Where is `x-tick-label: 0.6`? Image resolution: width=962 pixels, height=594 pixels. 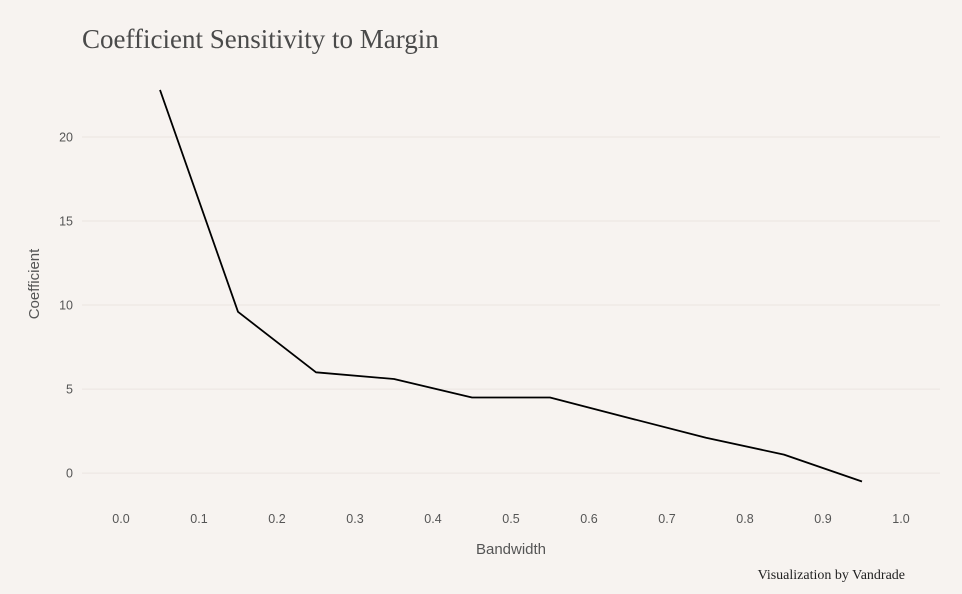 x-tick-label: 0.6 is located at coordinates (588, 519).